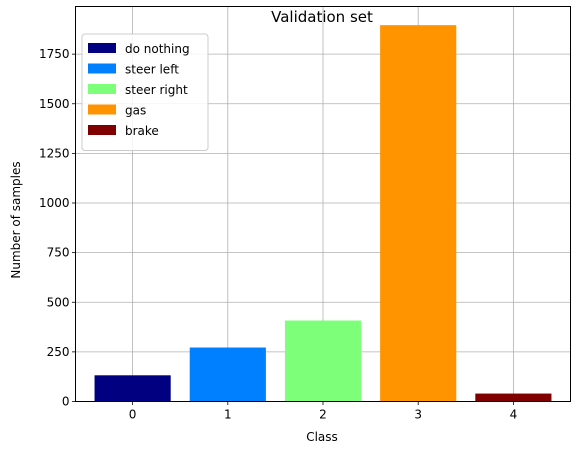 Image resolution: width=580 pixels, height=455 pixels. I want to click on y-tick-label: 250, so click(58, 352).